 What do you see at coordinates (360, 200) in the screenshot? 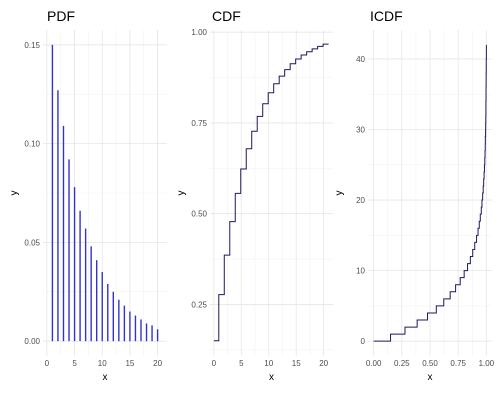
I see `y-tick-label: 20` at bounding box center [360, 200].